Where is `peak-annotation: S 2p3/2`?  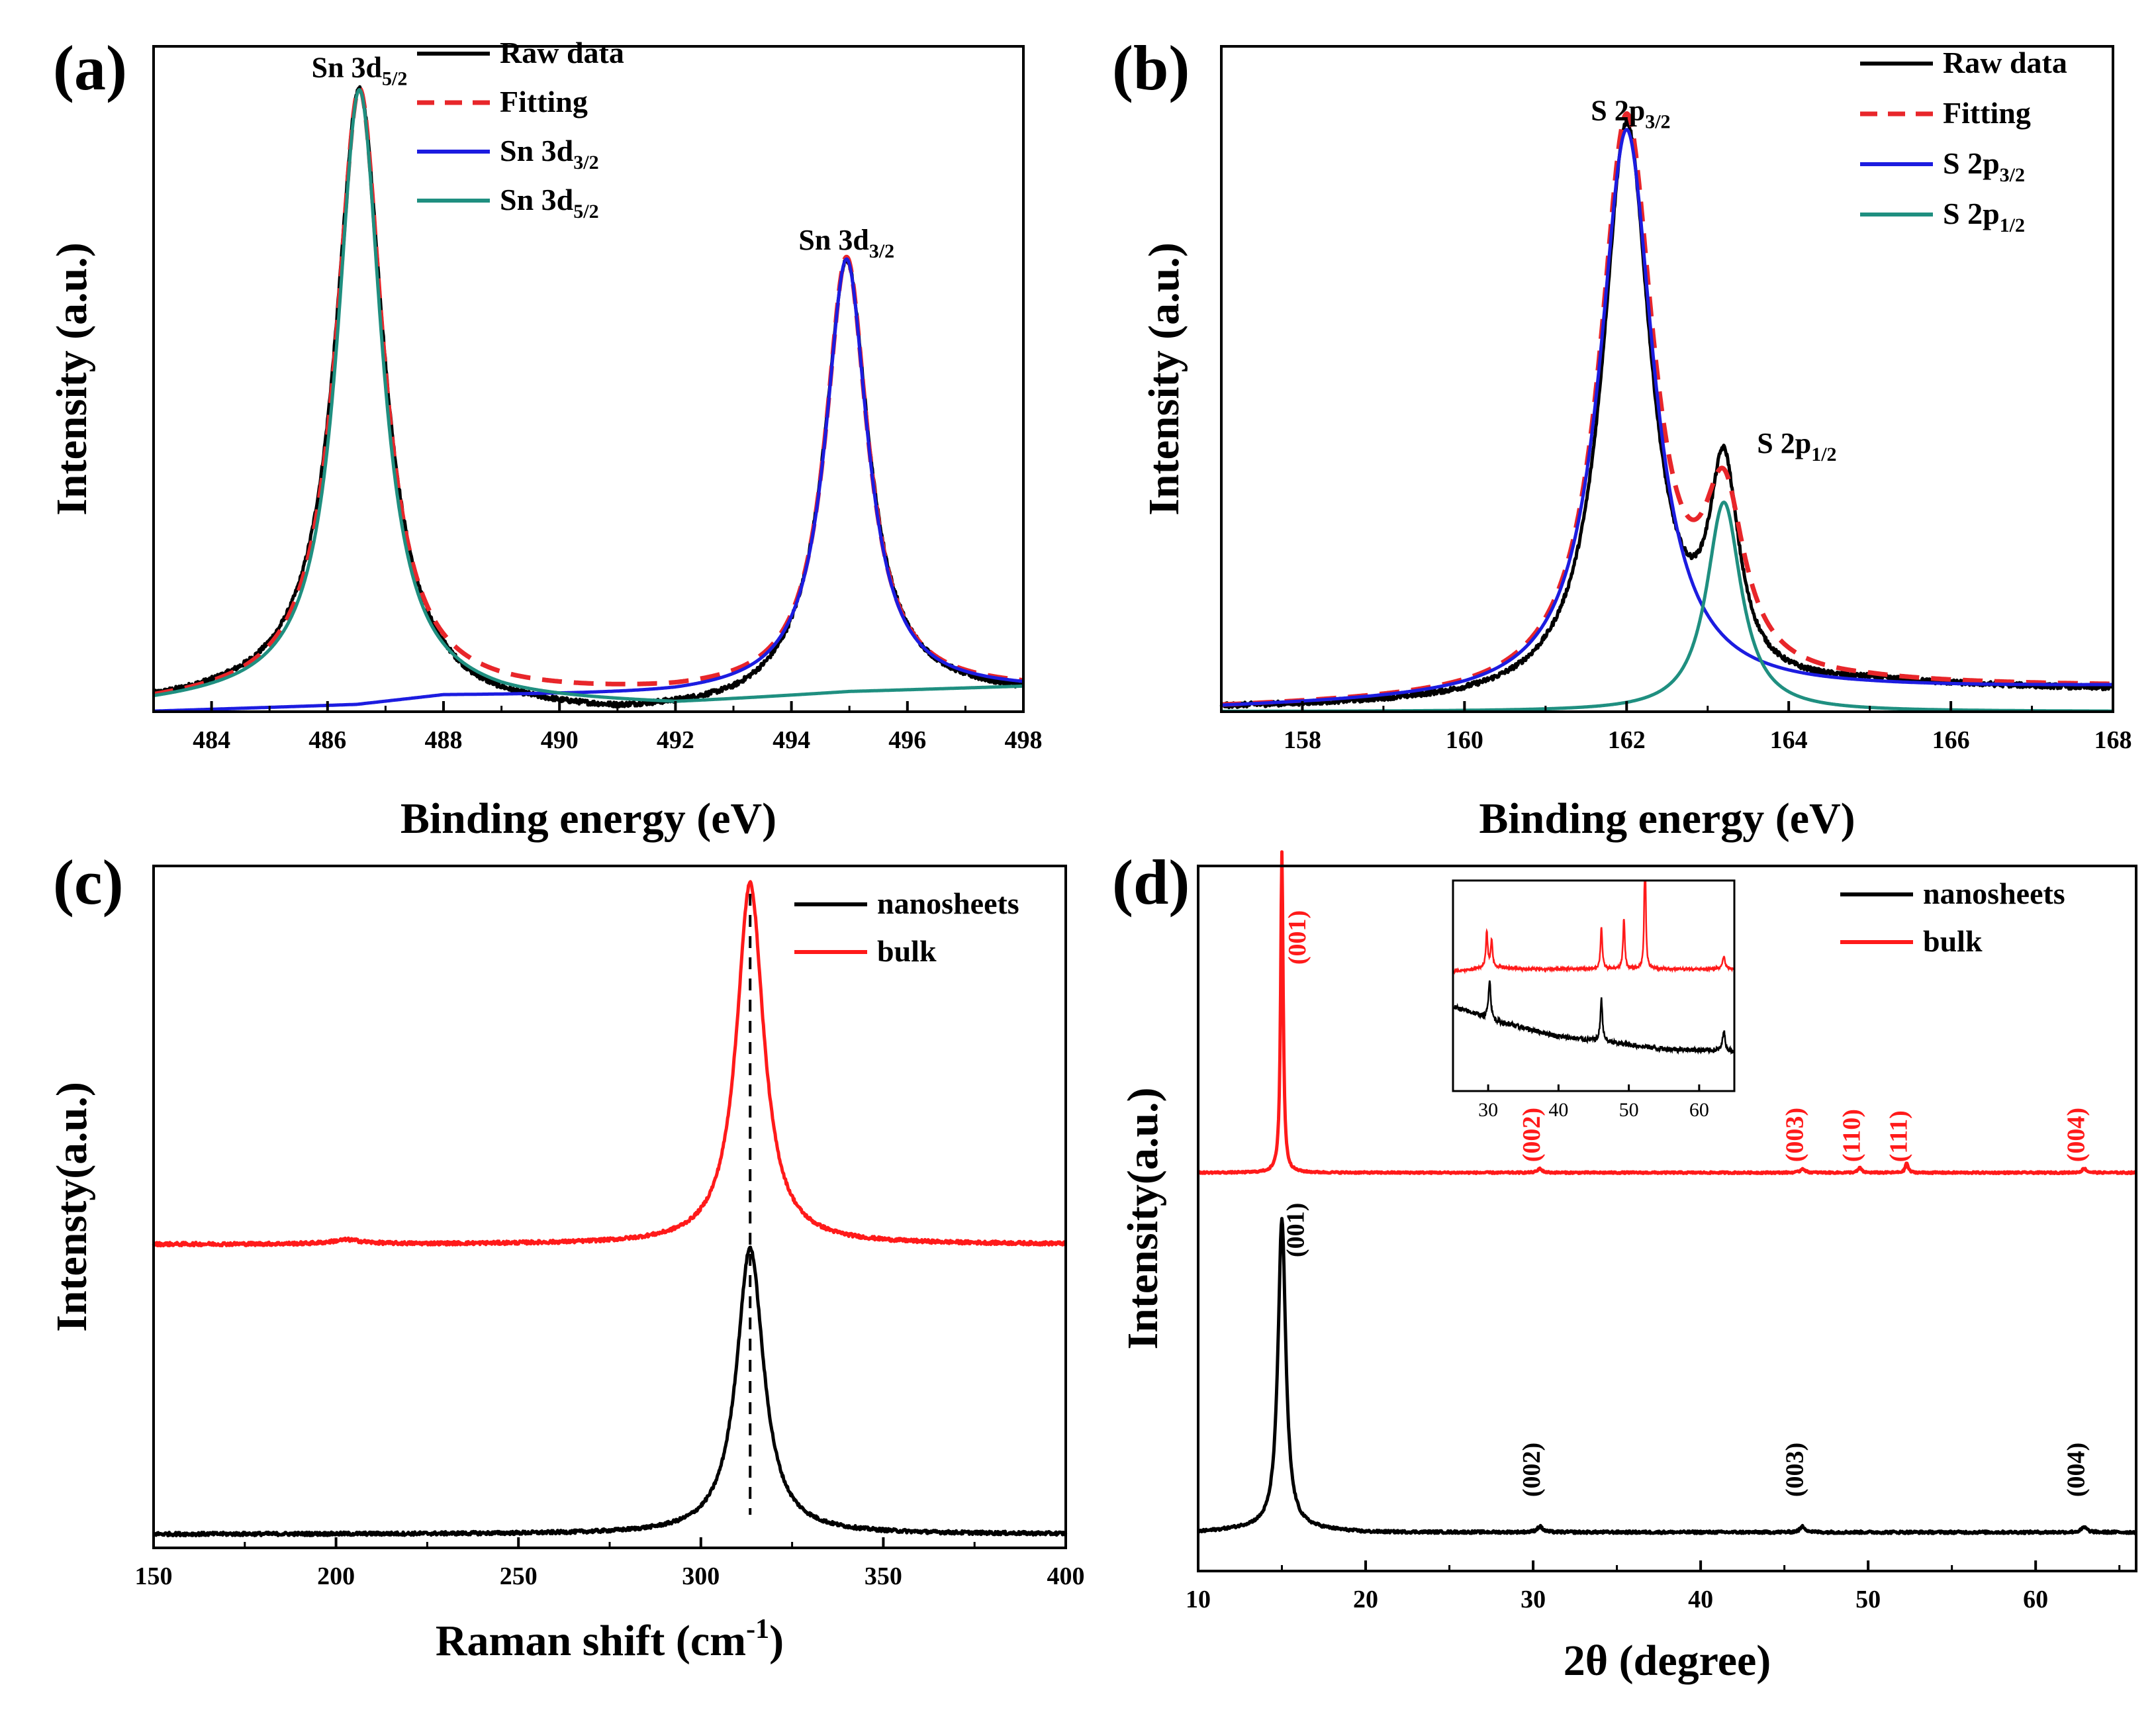 peak-annotation: S 2p3/2 is located at coordinates (1630, 114).